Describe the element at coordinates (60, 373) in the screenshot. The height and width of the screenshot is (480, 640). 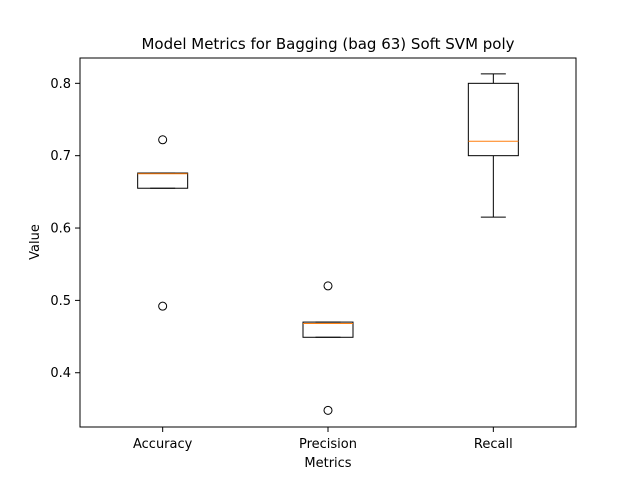
I see `y-tick-label-0: 0.4` at that location.